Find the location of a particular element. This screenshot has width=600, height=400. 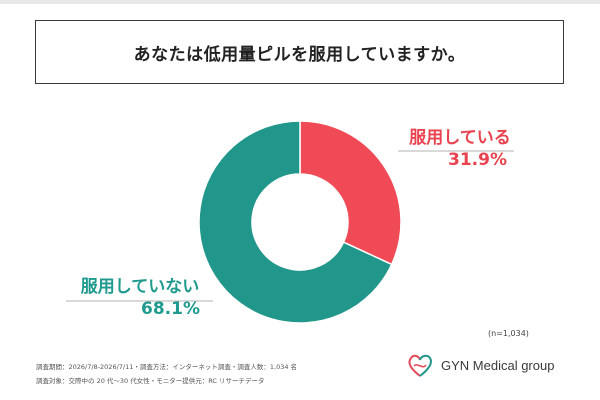

title-box: あなたは低用量ピルを服用していますか。 is located at coordinates (299, 52).